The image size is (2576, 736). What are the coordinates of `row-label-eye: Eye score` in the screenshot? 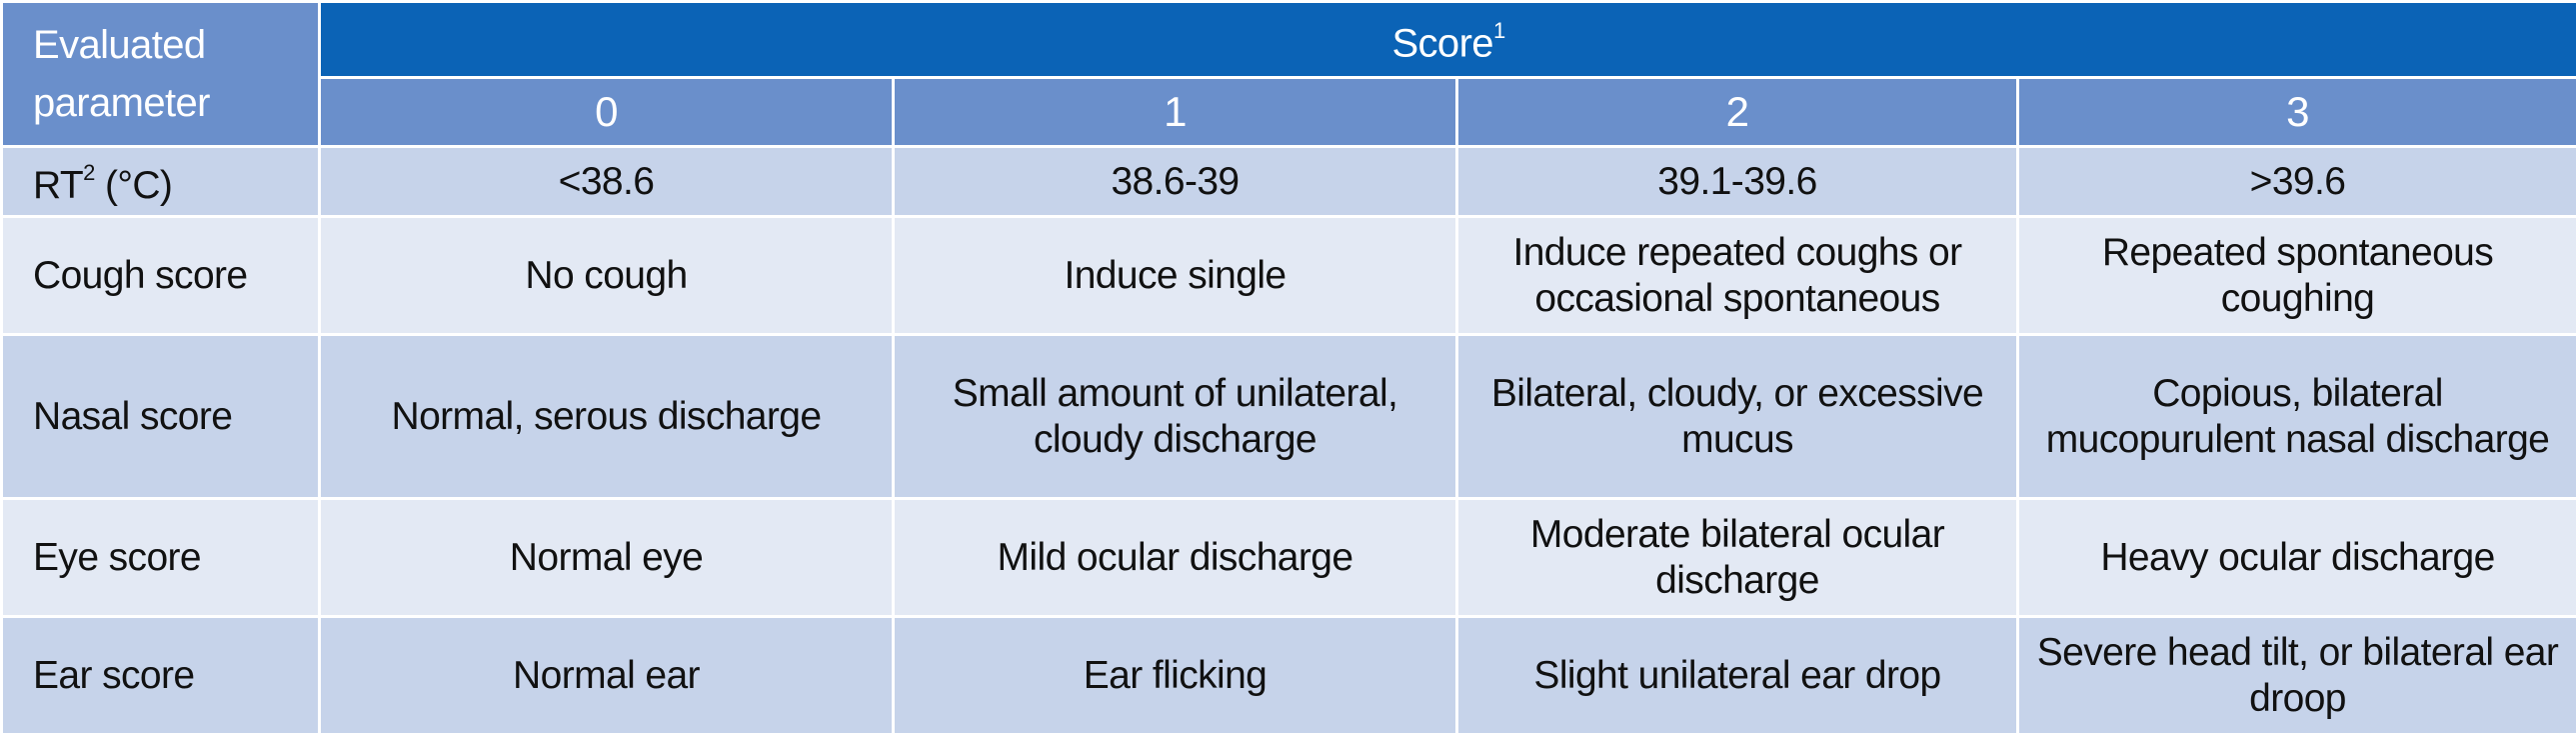 It's located at (161, 558).